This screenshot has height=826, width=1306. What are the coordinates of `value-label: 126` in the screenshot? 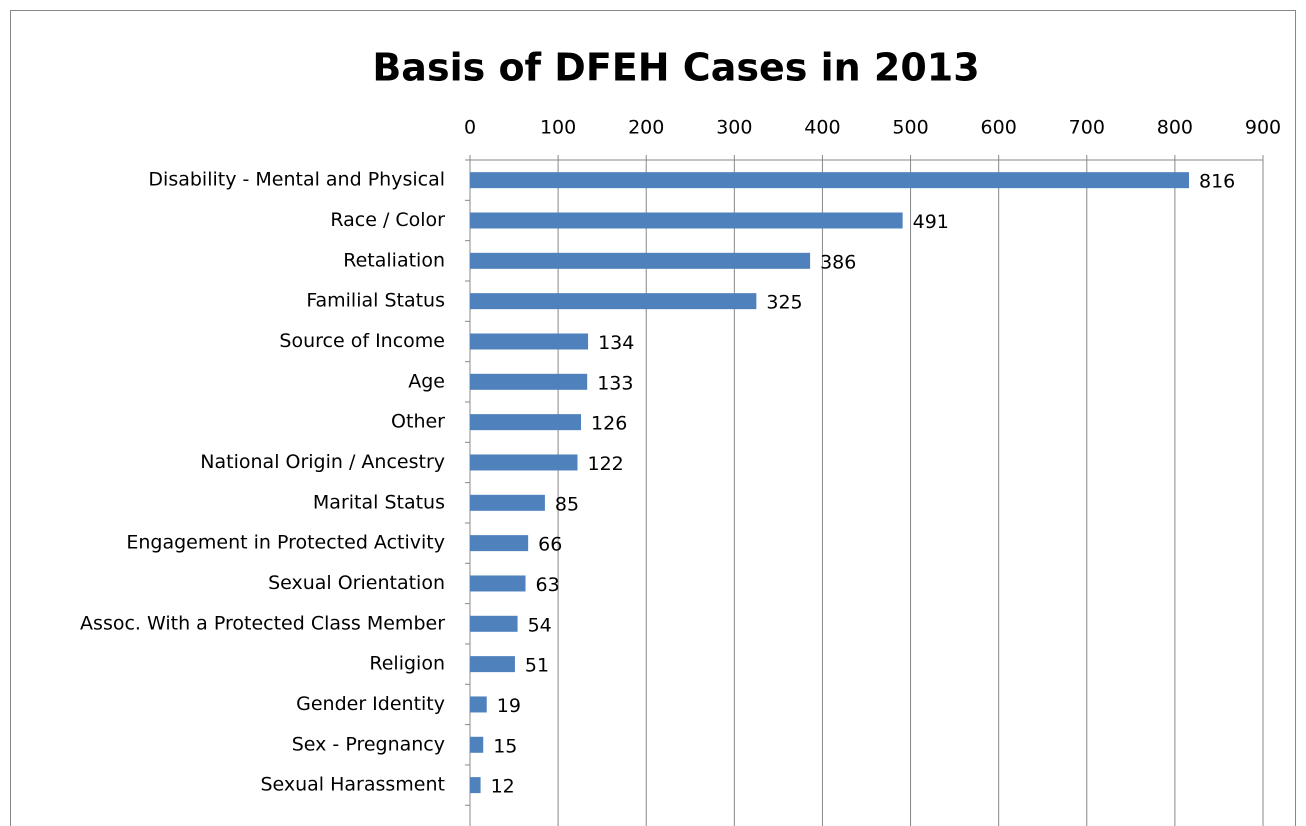 It's located at (609, 424).